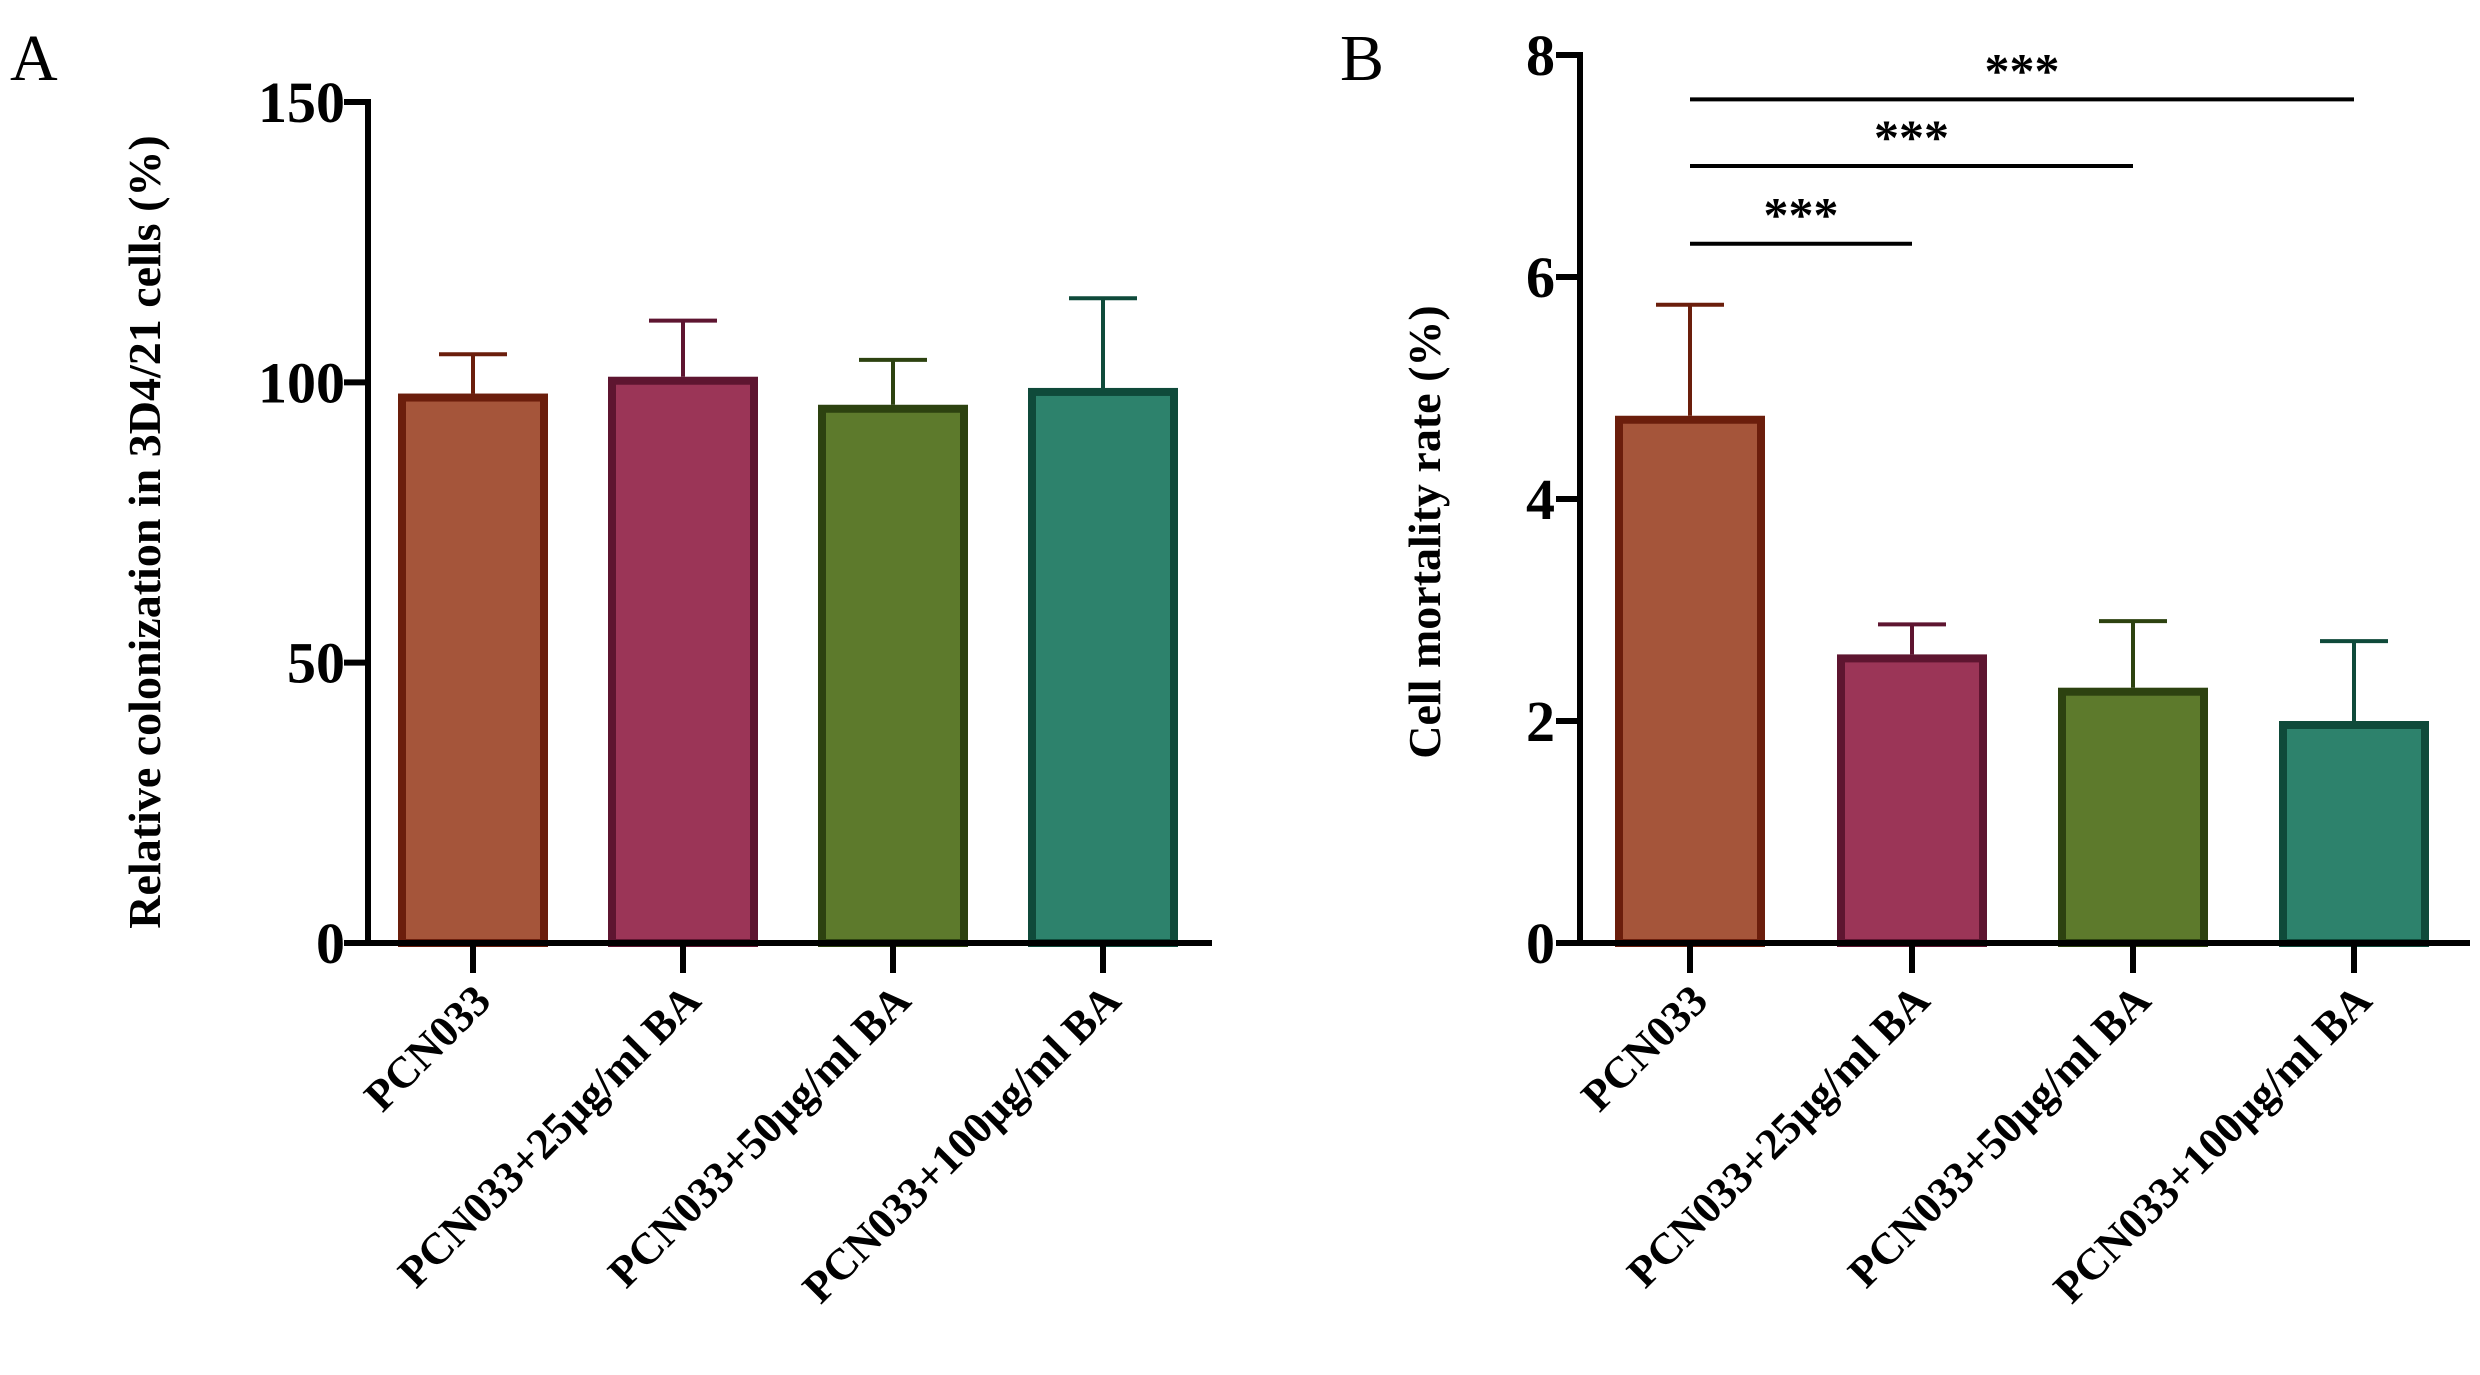 Image resolution: width=2480 pixels, height=1375 pixels. What do you see at coordinates (316, 663) in the screenshot?
I see `panel-a-y-tick-label: 50` at bounding box center [316, 663].